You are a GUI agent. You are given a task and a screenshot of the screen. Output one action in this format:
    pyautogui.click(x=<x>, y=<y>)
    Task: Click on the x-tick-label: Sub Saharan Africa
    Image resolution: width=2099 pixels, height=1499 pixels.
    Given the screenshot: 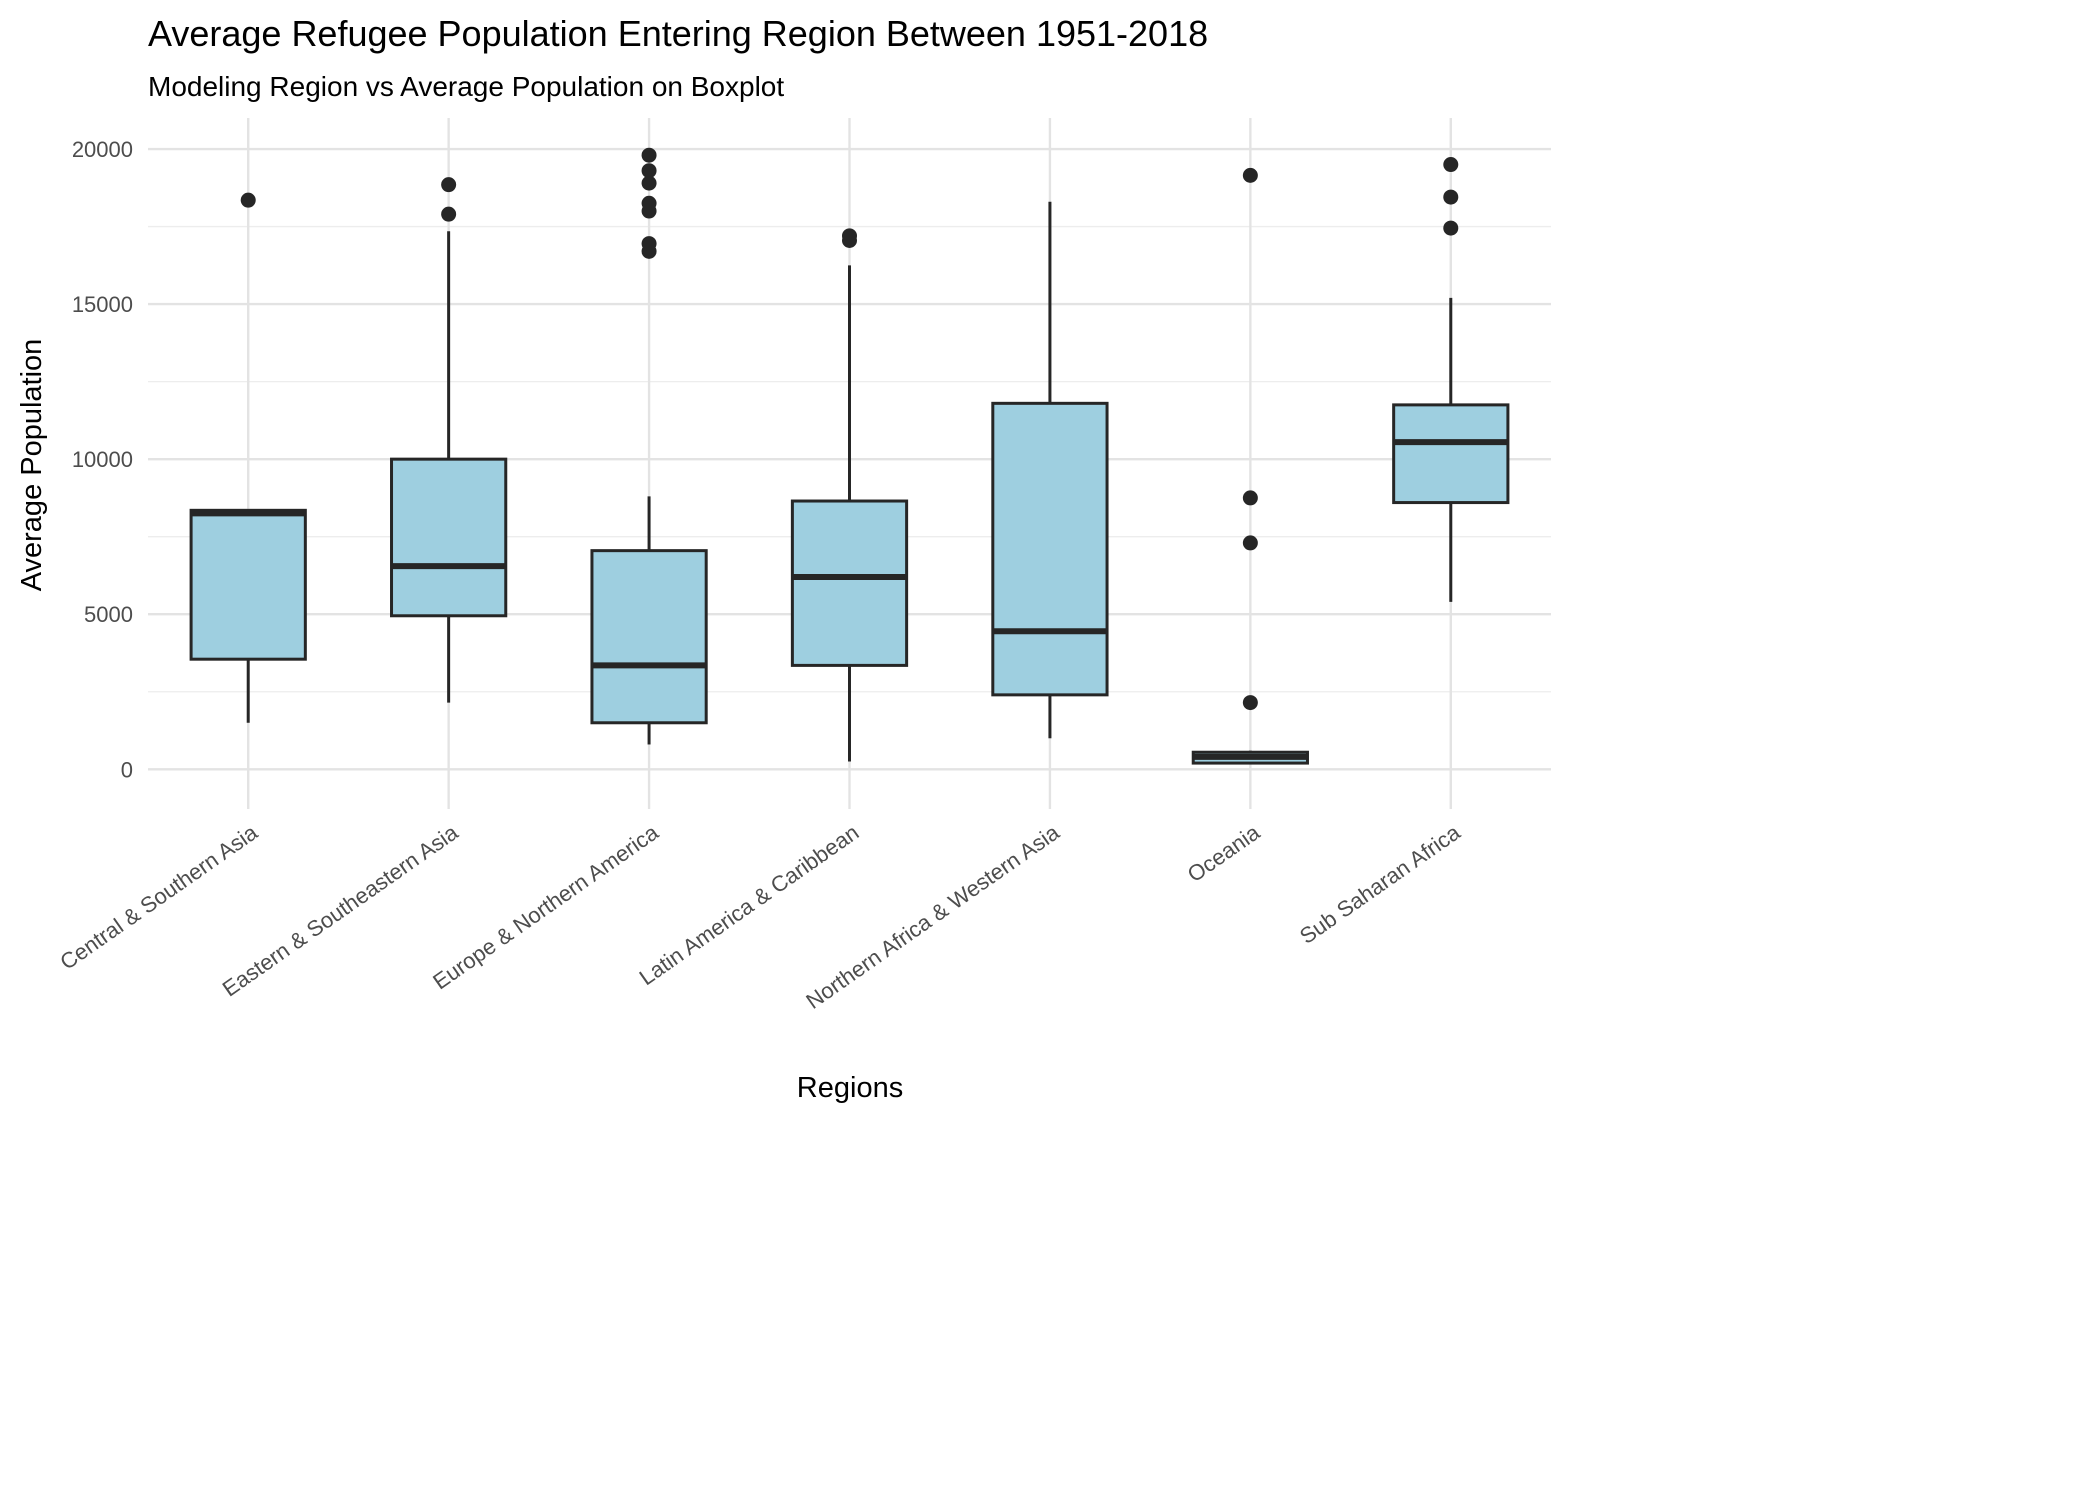 What is the action you would take?
    pyautogui.click(x=1380, y=884)
    